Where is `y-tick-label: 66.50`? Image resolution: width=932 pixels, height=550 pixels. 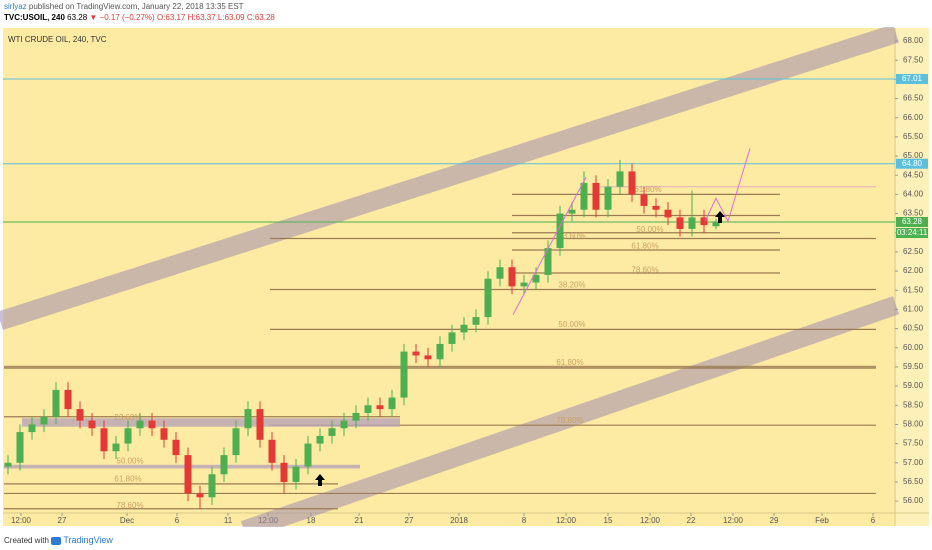
y-tick-label: 66.50 is located at coordinates (913, 98).